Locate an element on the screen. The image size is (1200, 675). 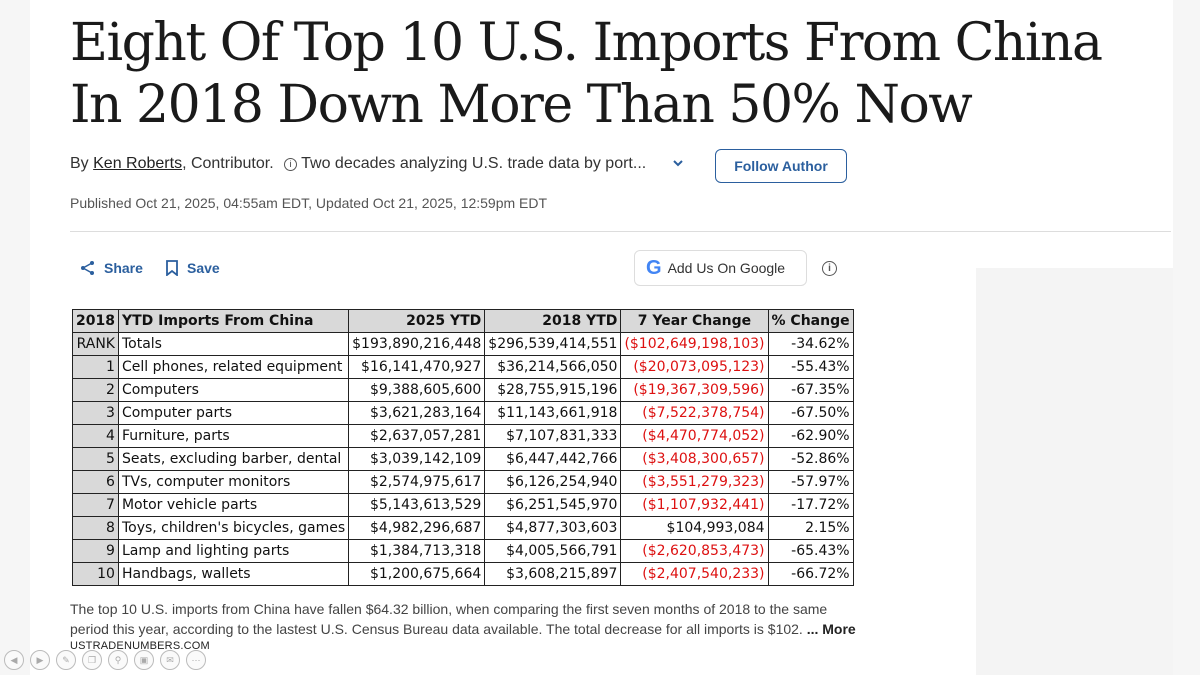
row-2018-ytd: $4,005,566,791 is located at coordinates (553, 551).